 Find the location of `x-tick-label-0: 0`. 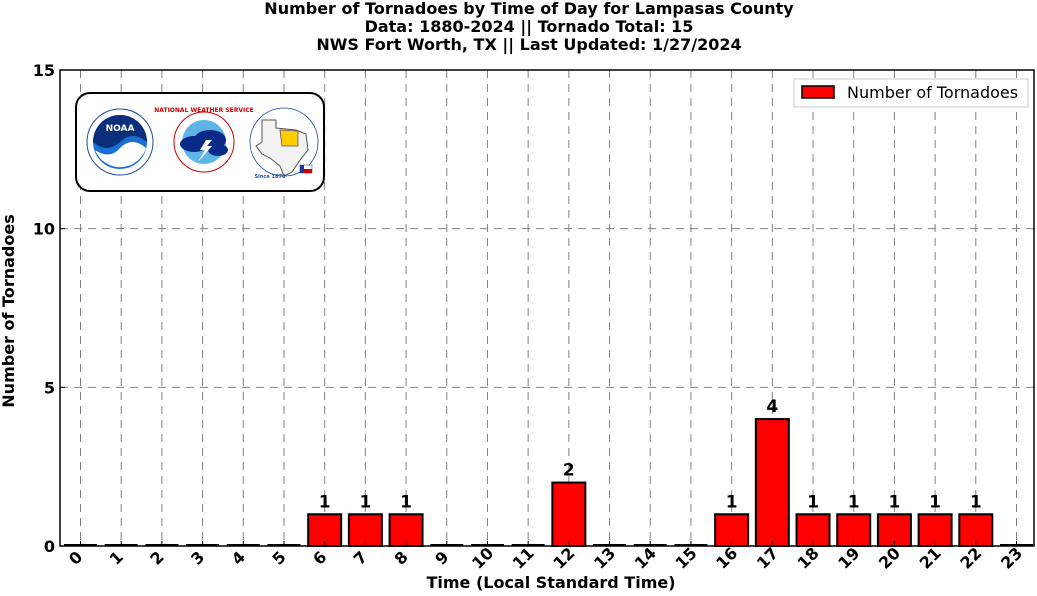

x-tick-label-0: 0 is located at coordinates (75, 557).